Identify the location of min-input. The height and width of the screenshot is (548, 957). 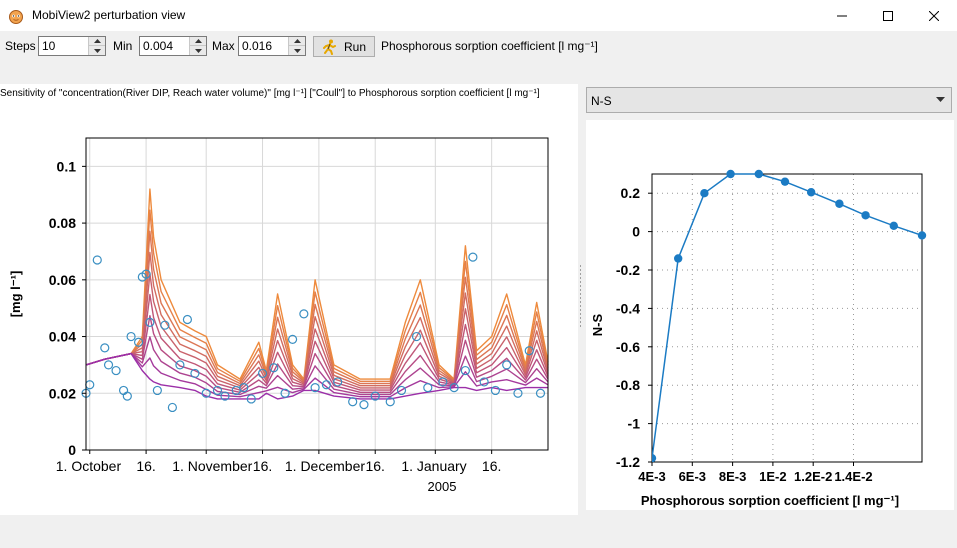
(165, 46).